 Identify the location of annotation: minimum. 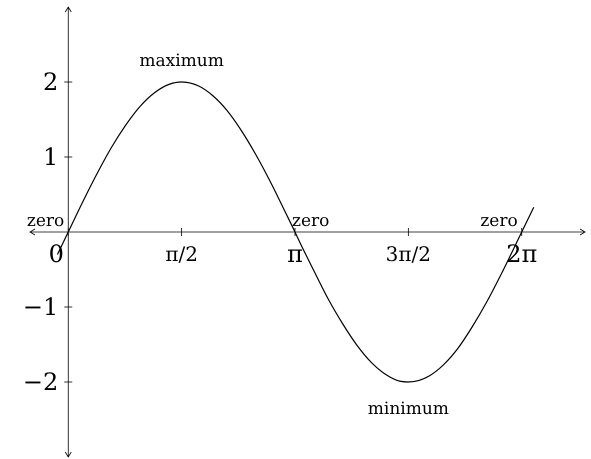
(408, 409).